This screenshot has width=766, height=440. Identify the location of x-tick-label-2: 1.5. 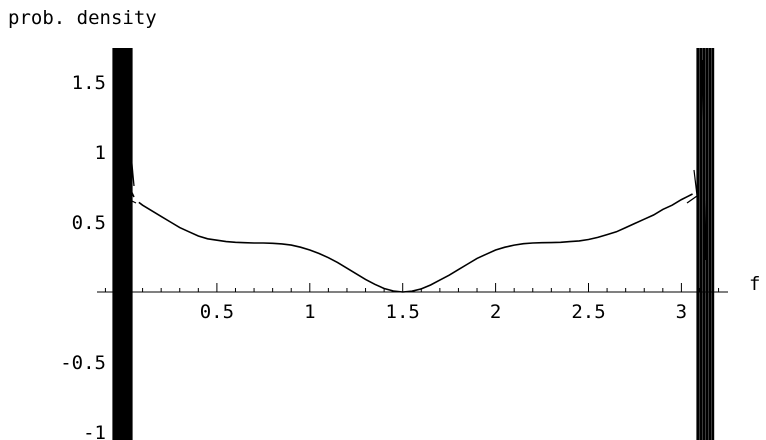
(403, 312).